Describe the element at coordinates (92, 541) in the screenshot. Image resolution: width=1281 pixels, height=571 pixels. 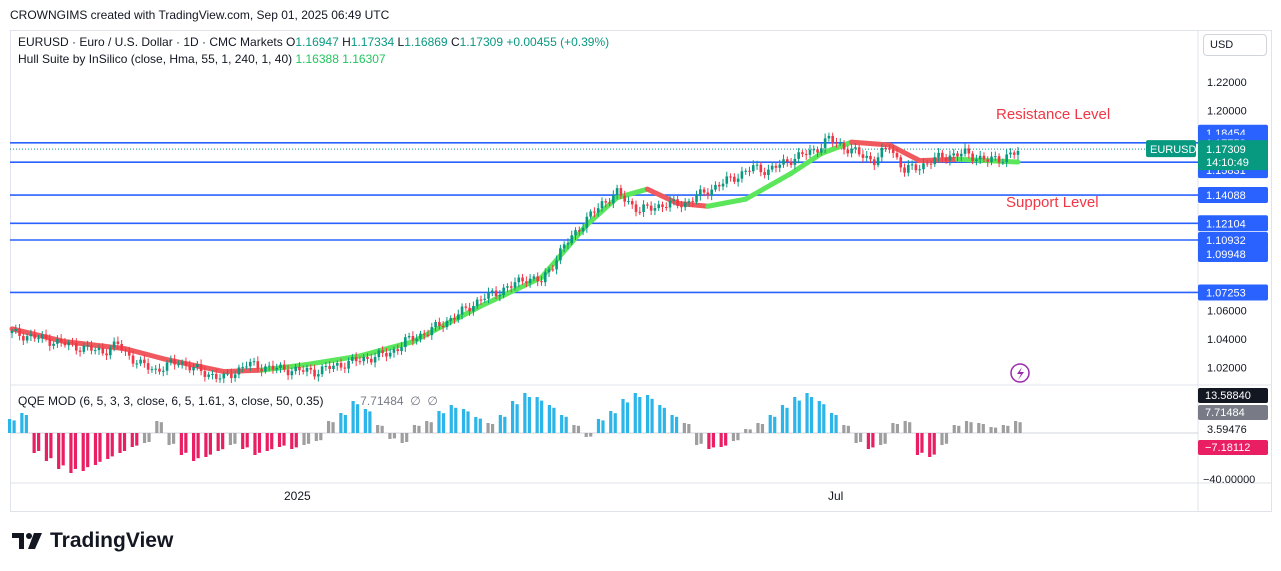
I see `tradingview-logo: TradingView` at that location.